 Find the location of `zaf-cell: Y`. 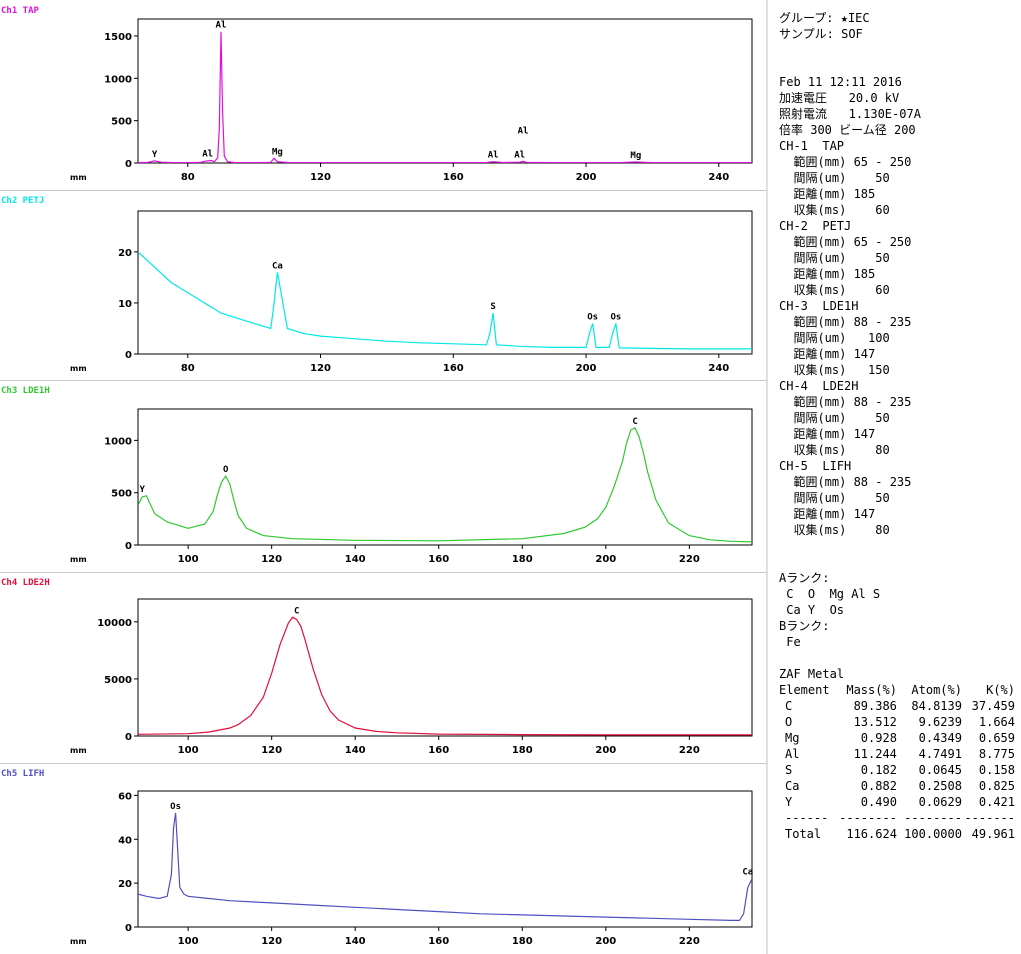

zaf-cell: Y is located at coordinates (789, 802).